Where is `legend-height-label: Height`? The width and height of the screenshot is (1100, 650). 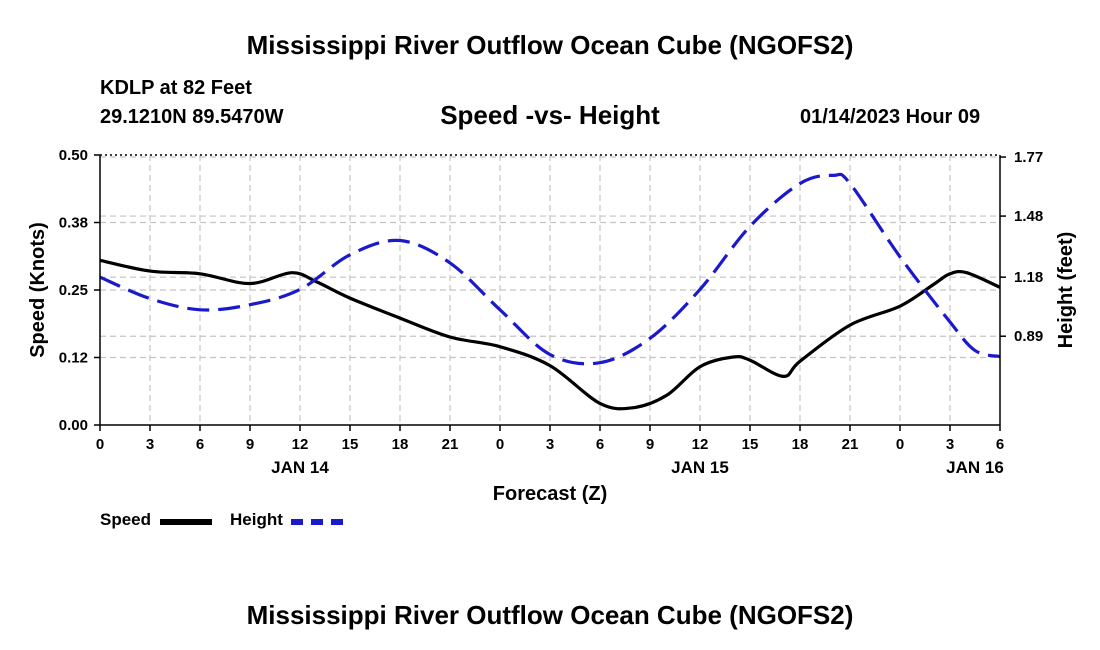
legend-height-label: Height is located at coordinates (256, 519).